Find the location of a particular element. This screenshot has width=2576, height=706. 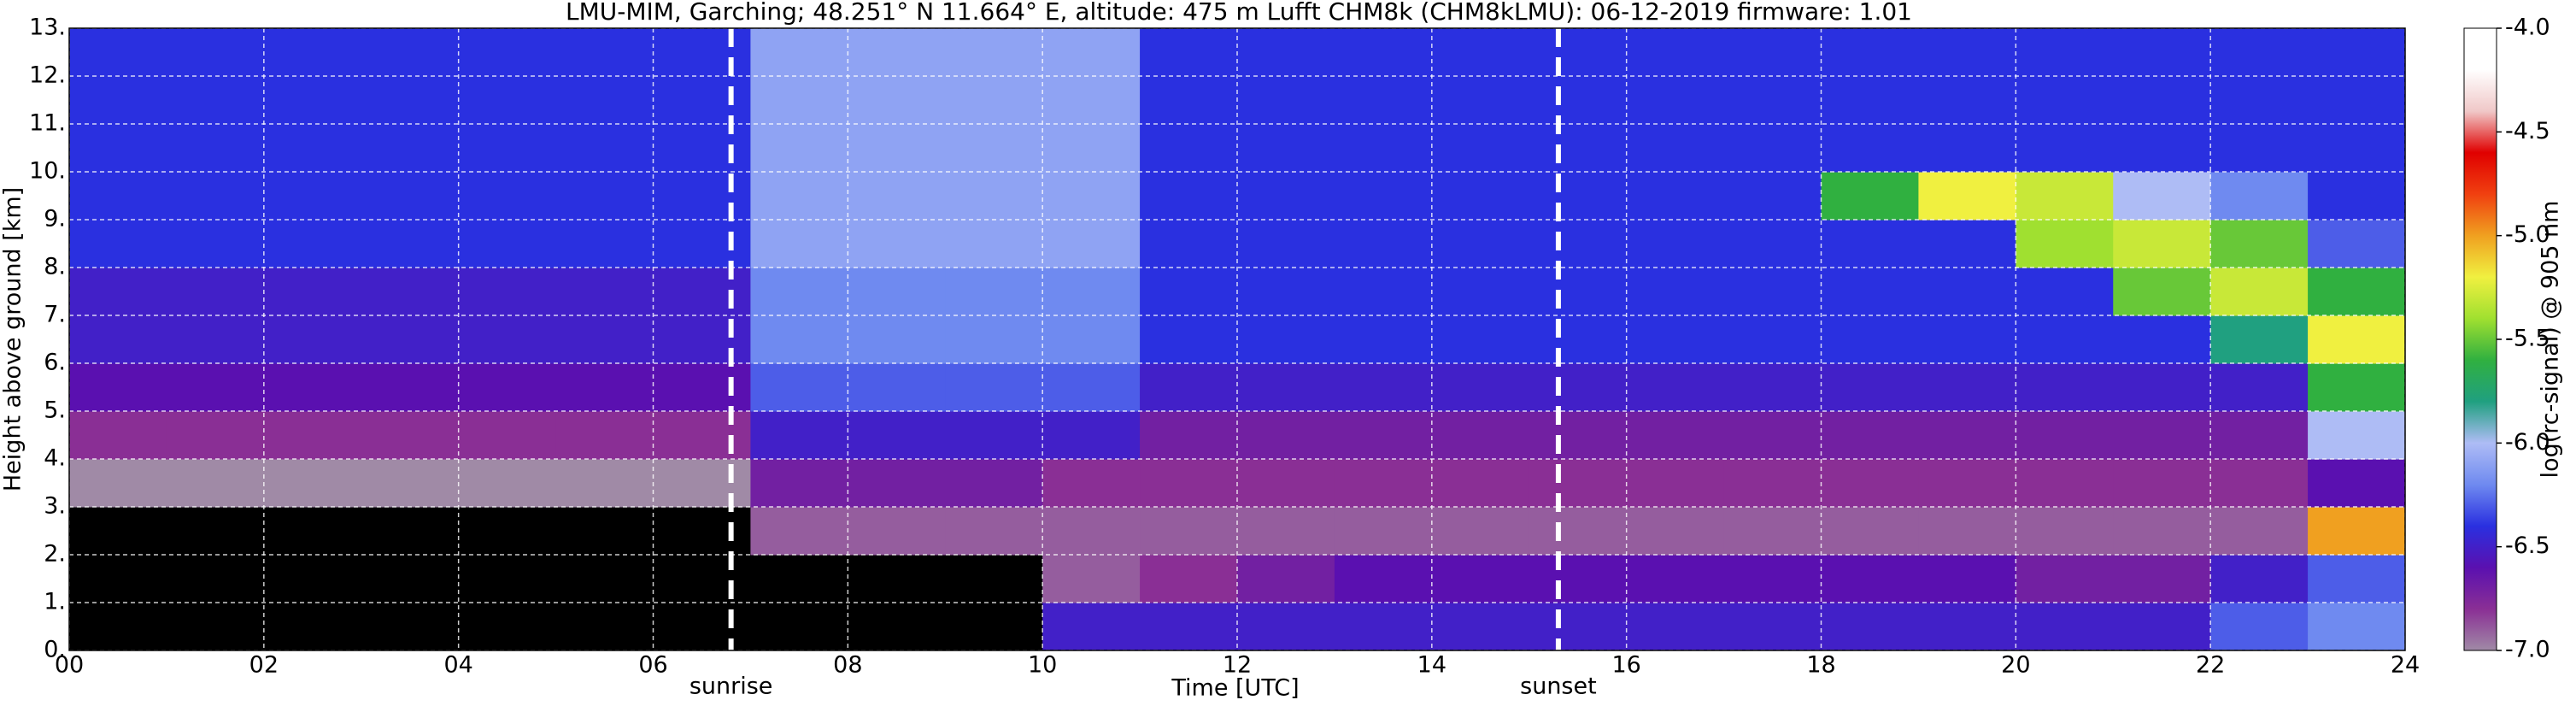

y-tick-label: 11. is located at coordinates (47, 123).